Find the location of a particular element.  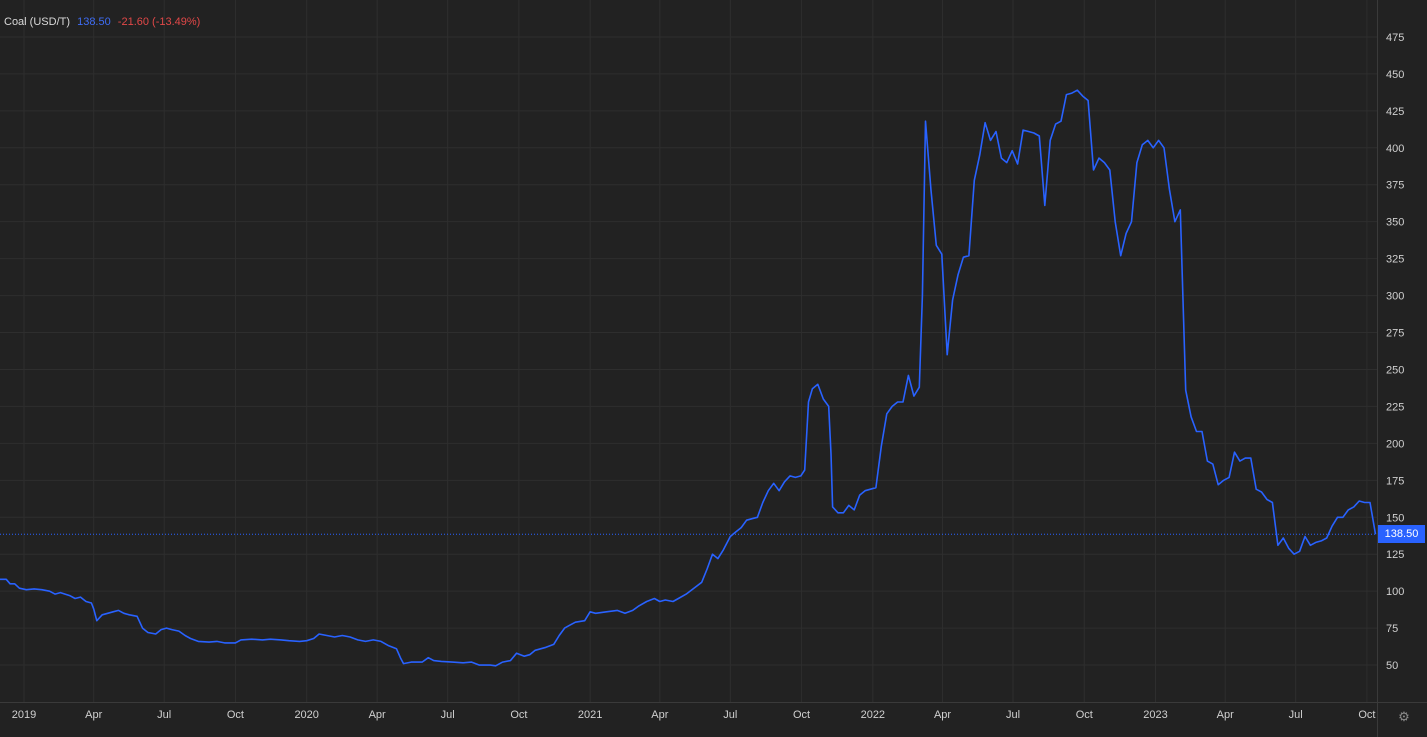

y-tick-label: 300 is located at coordinates (1395, 297).